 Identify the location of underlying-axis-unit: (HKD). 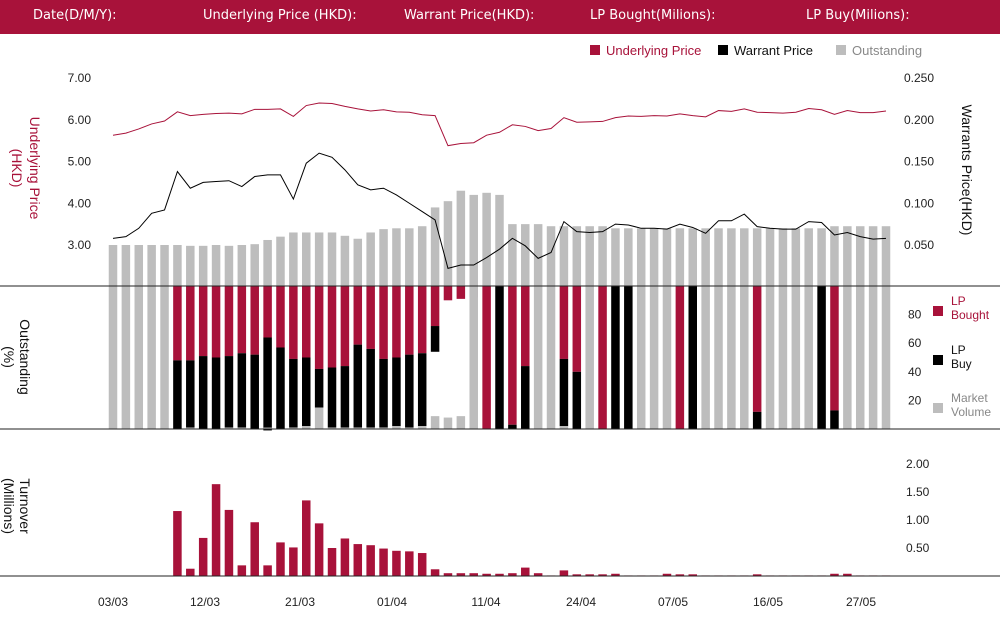
(17, 168).